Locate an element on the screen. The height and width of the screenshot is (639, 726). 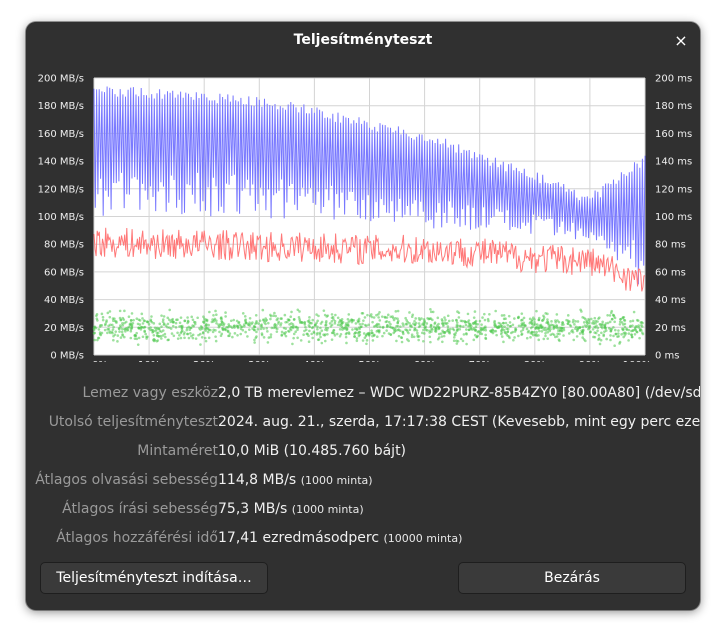
right-axis-tick-label: 80 ms is located at coordinates (670, 245).